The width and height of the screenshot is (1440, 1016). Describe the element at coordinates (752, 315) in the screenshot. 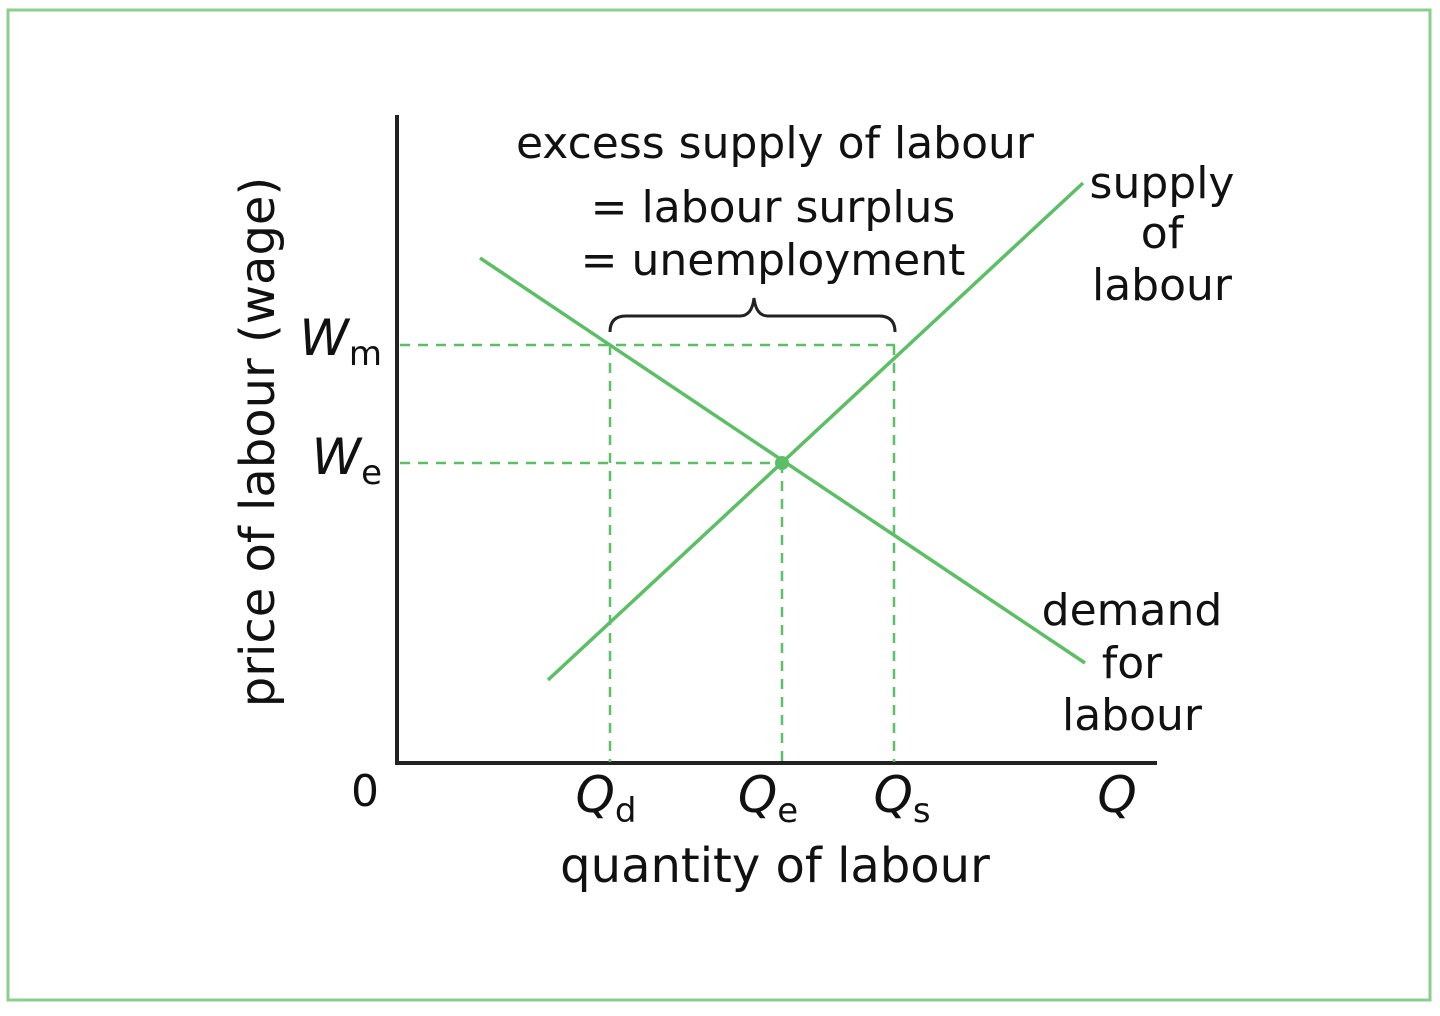

I see `surplus-brace` at that location.